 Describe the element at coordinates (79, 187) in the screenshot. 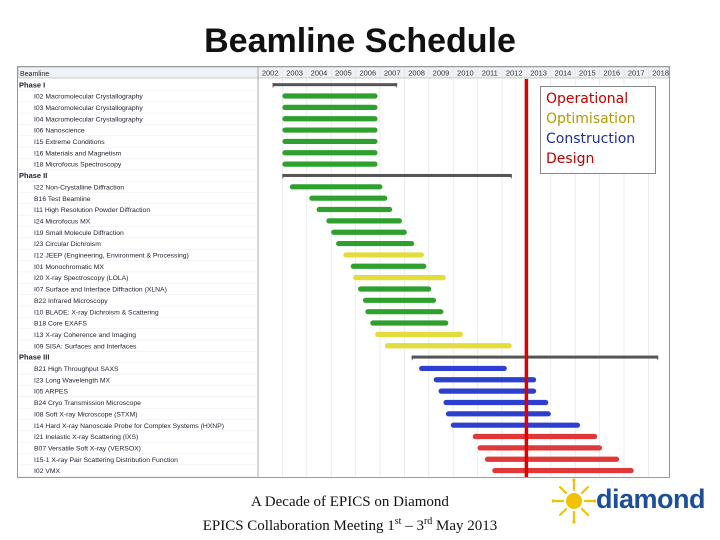

I see `beamline-label: I22 Non-Crystalline Diffraction` at that location.